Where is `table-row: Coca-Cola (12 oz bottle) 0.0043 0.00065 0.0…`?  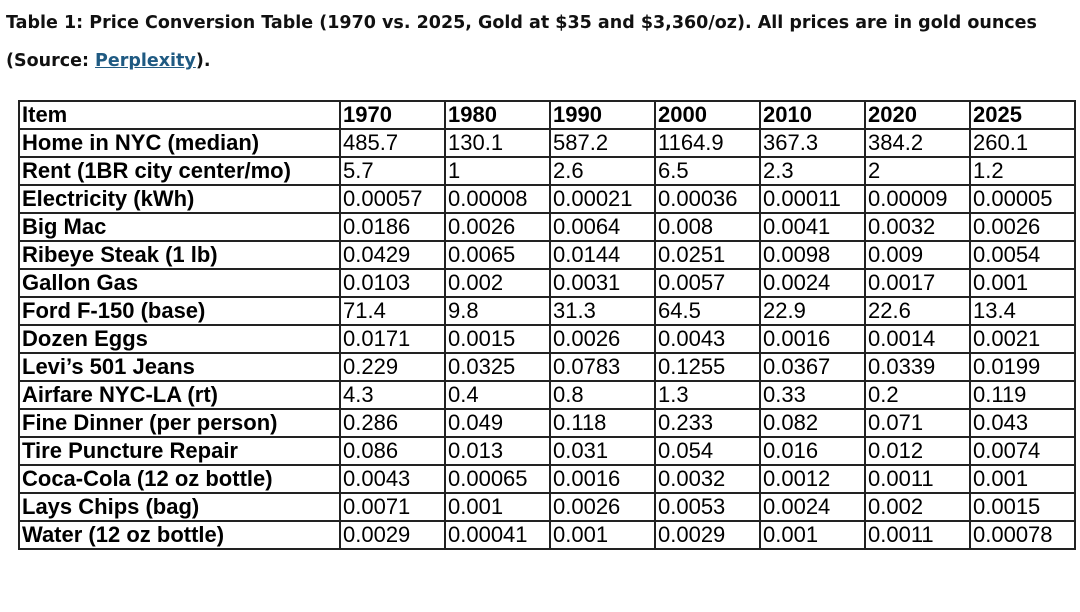 table-row: Coca-Cola (12 oz bottle) 0.0043 0.00065 0.0… is located at coordinates (547, 479).